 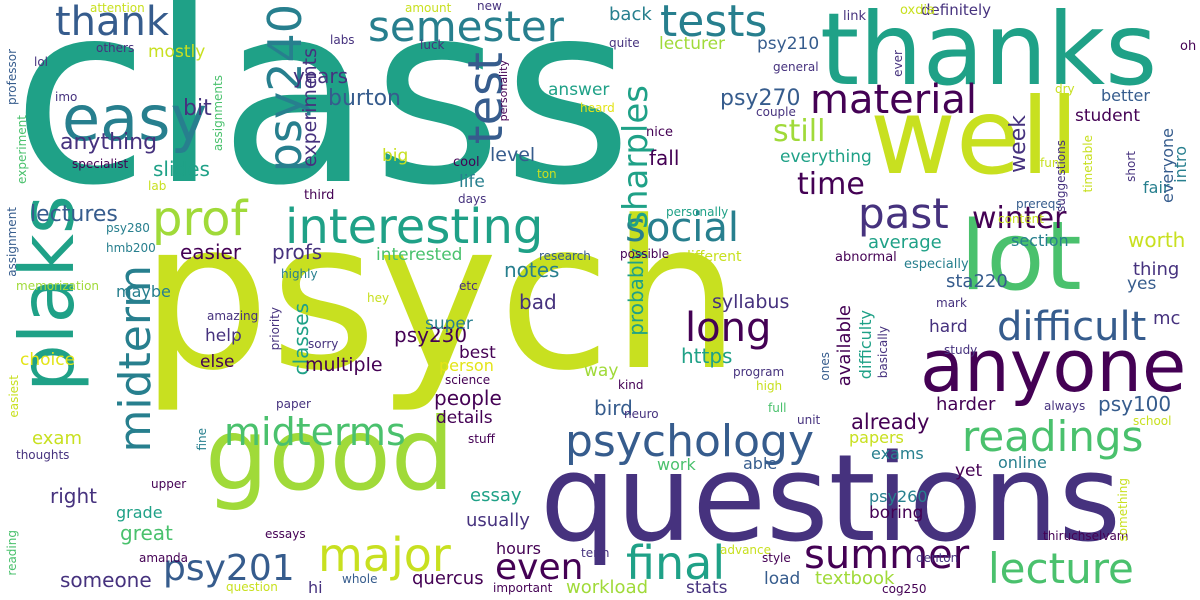 I want to click on word-upper: upper, so click(x=169, y=484).